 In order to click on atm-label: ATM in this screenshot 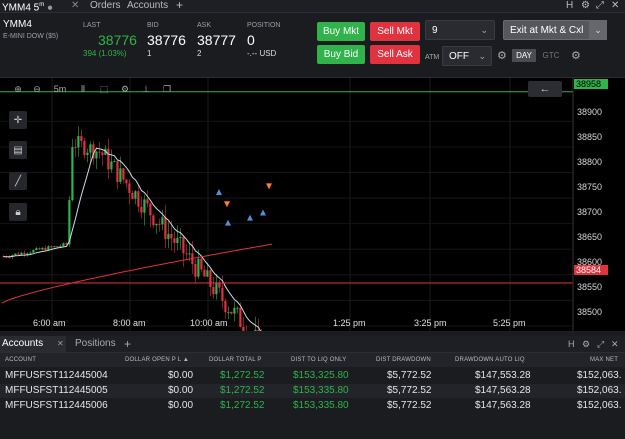, I will do `click(432, 57)`.